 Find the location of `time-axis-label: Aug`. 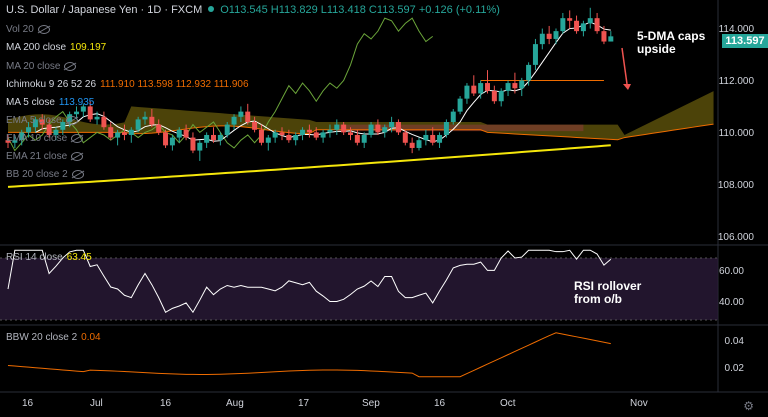

time-axis-label: Aug is located at coordinates (235, 403).